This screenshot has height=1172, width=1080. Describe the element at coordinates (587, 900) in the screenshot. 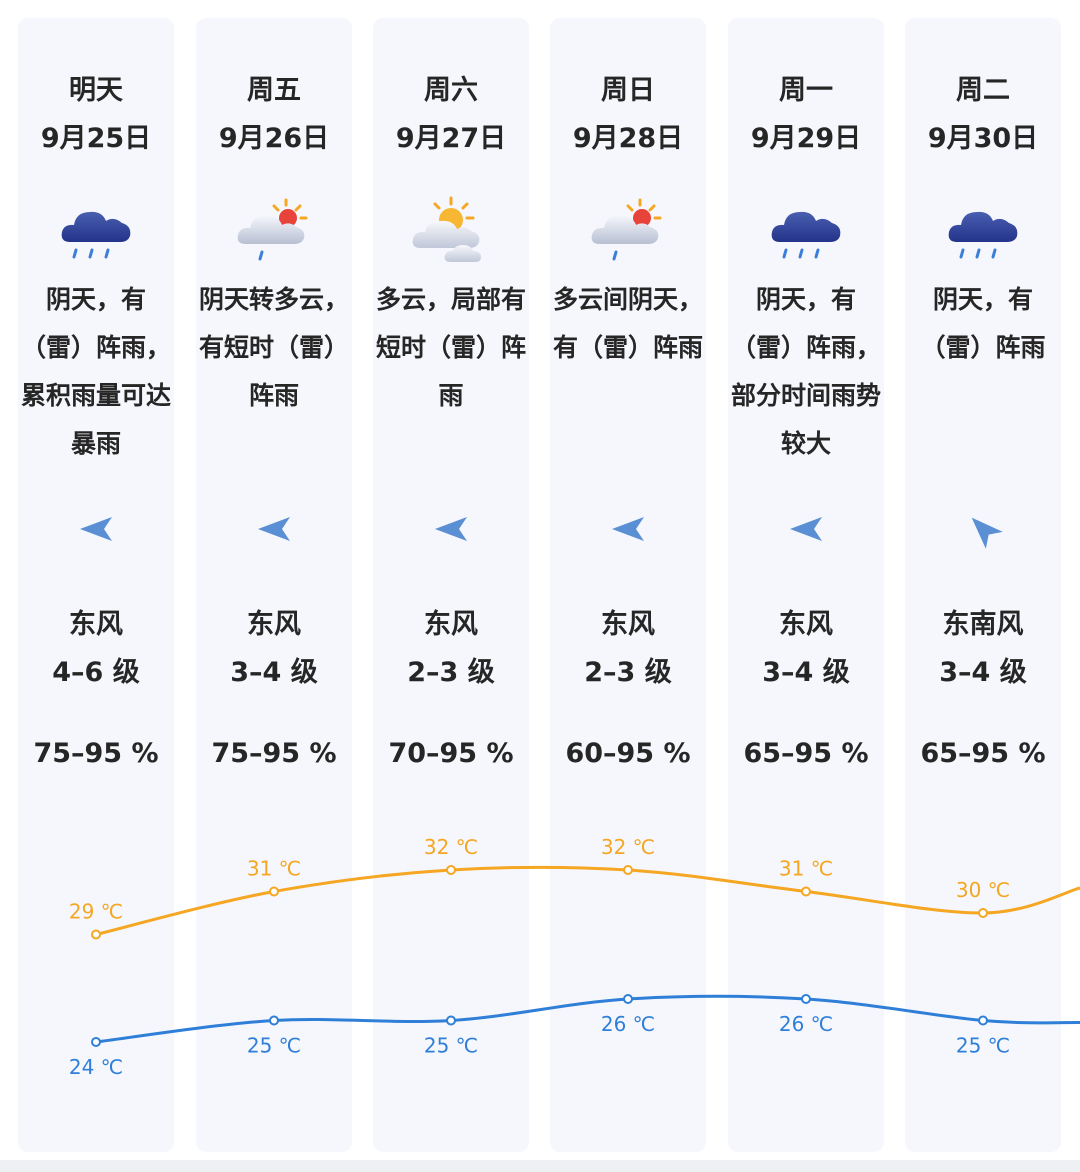

I see `high-temp-line` at that location.